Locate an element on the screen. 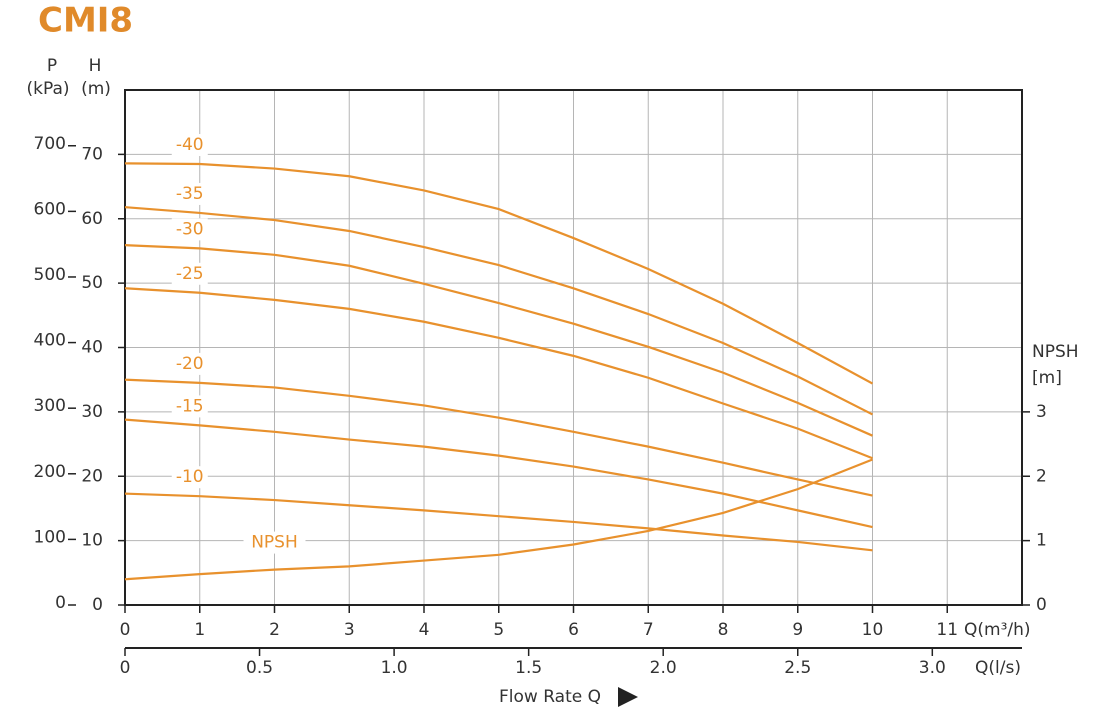  y-tick-label: 0 is located at coordinates (97, 605).